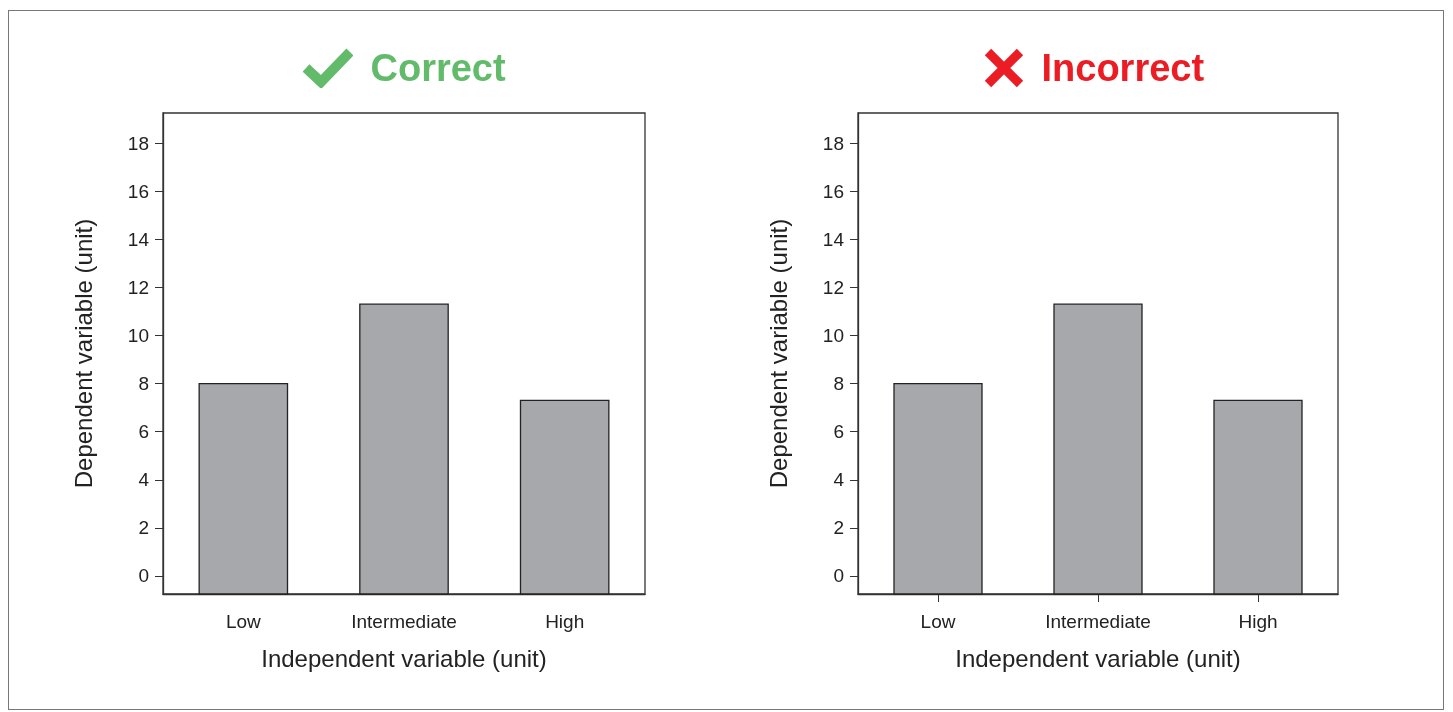  Describe the element at coordinates (1123, 68) in the screenshot. I see `chart-title: Incorrect` at that location.